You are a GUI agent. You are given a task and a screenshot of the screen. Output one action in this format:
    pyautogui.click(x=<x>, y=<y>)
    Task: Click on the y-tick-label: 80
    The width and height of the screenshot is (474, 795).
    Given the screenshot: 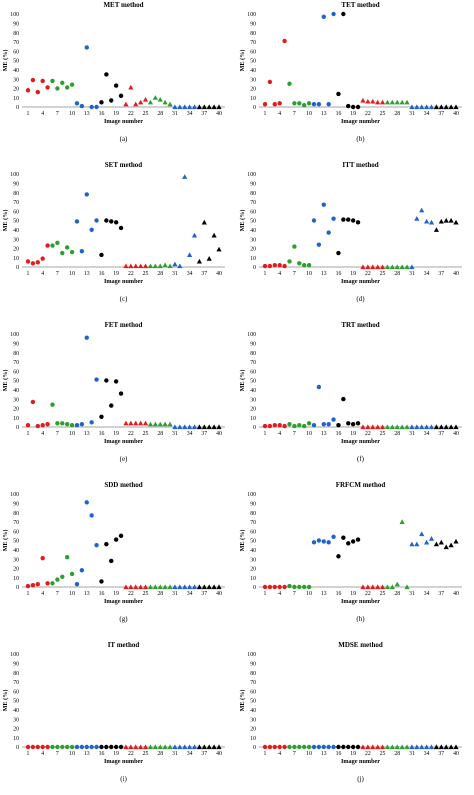 What is the action you would take?
    pyautogui.click(x=253, y=674)
    